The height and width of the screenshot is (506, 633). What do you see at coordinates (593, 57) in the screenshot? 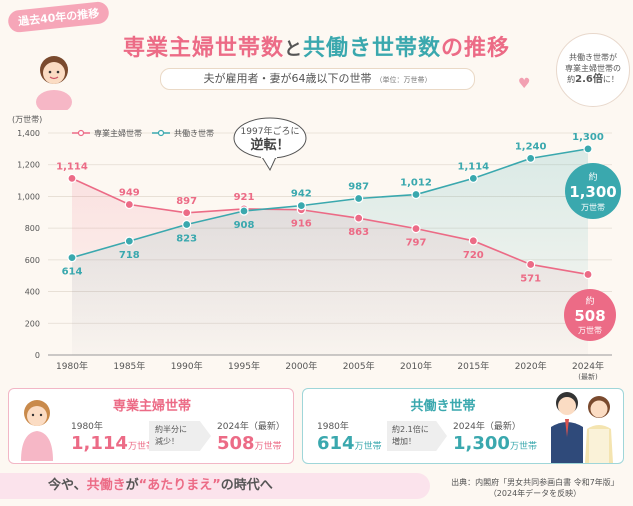
I see `note-line1: 共働き世帯が` at bounding box center [593, 57].